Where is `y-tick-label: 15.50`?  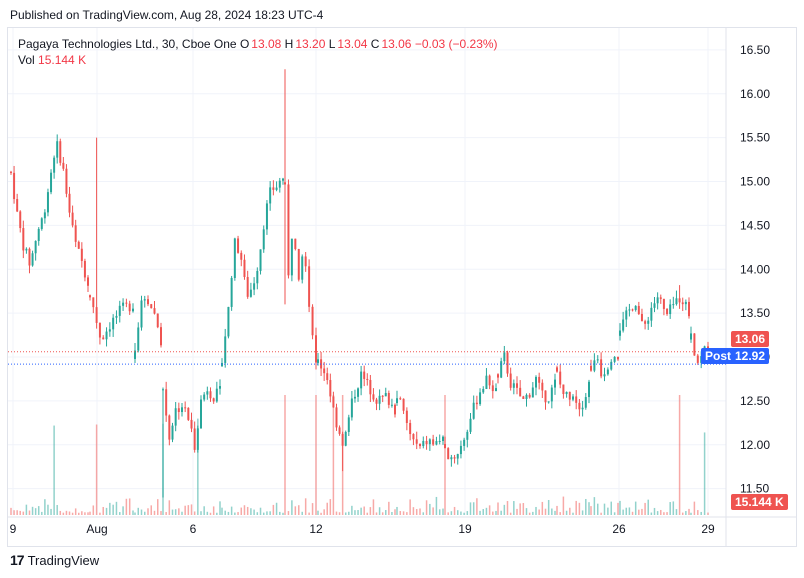 y-tick-label: 15.50 is located at coordinates (755, 138).